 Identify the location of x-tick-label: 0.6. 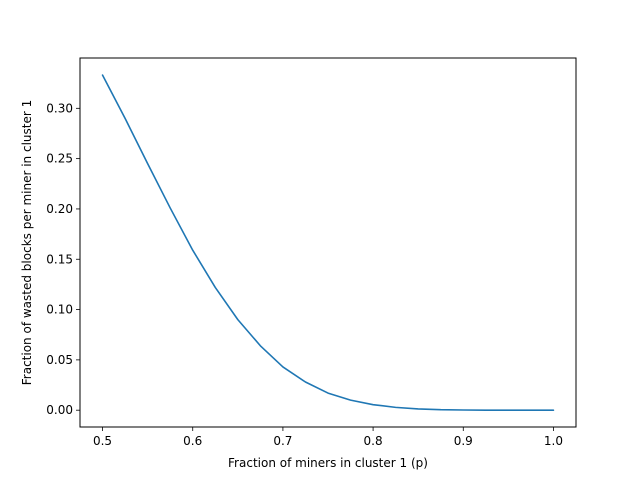
(192, 441).